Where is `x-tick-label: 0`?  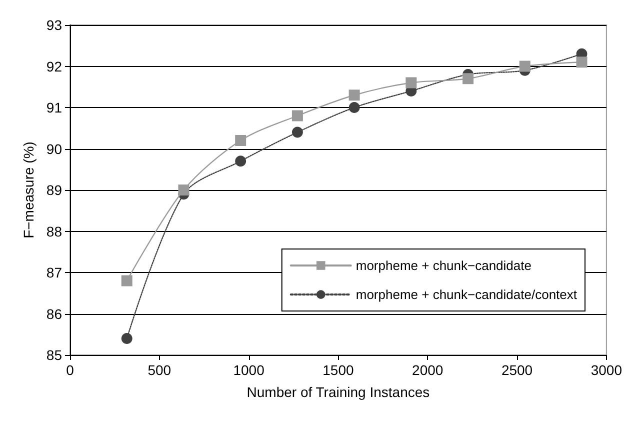
x-tick-label: 0 is located at coordinates (70, 370).